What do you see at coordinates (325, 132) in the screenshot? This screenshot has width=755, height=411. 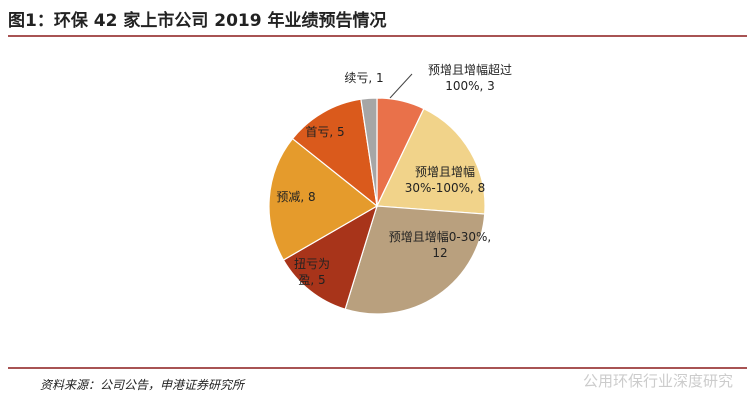 I see `slice-label: 首亏, 5` at bounding box center [325, 132].